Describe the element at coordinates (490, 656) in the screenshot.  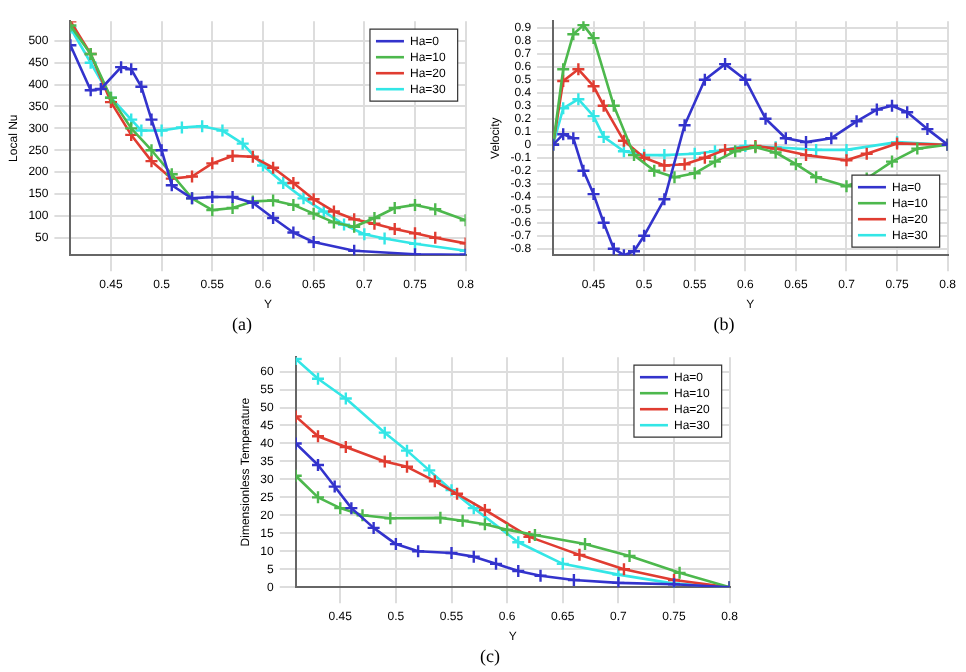
I see `text: (c)` at that location.